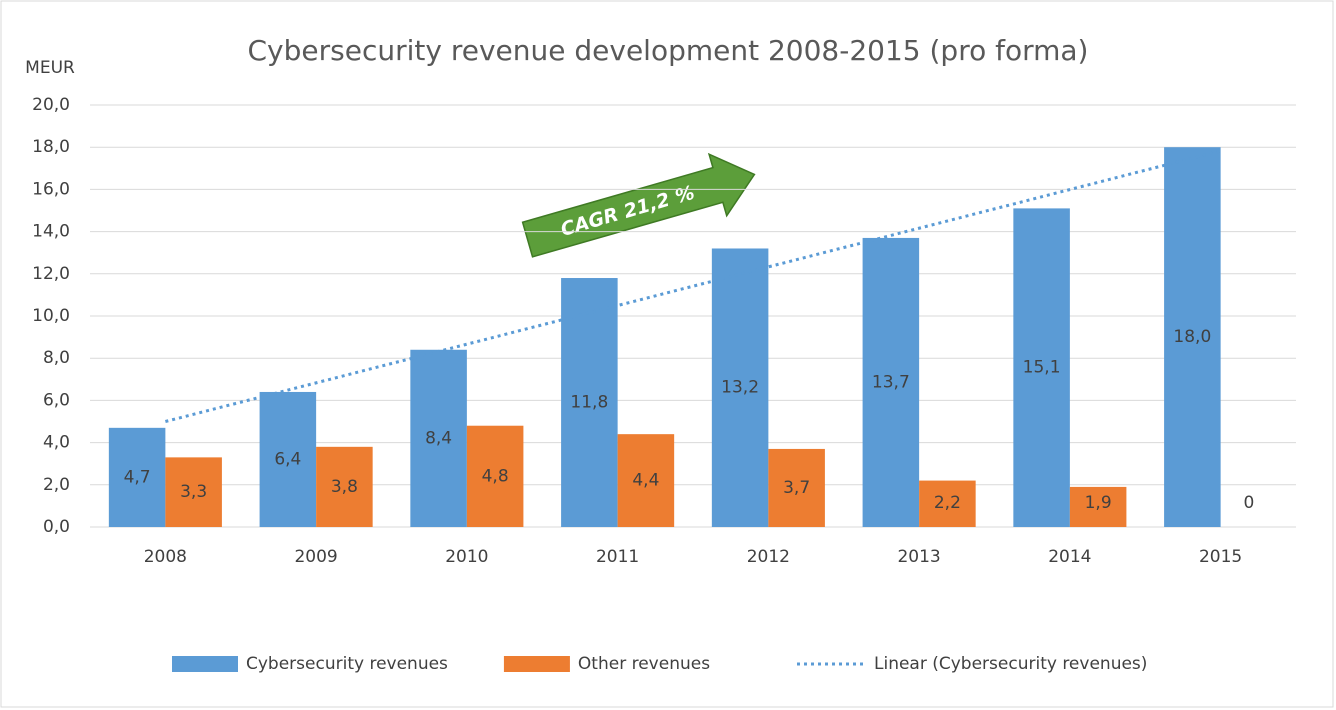 The width and height of the screenshot is (1336, 710). I want to click on legend-label: Other revenues, so click(644, 664).